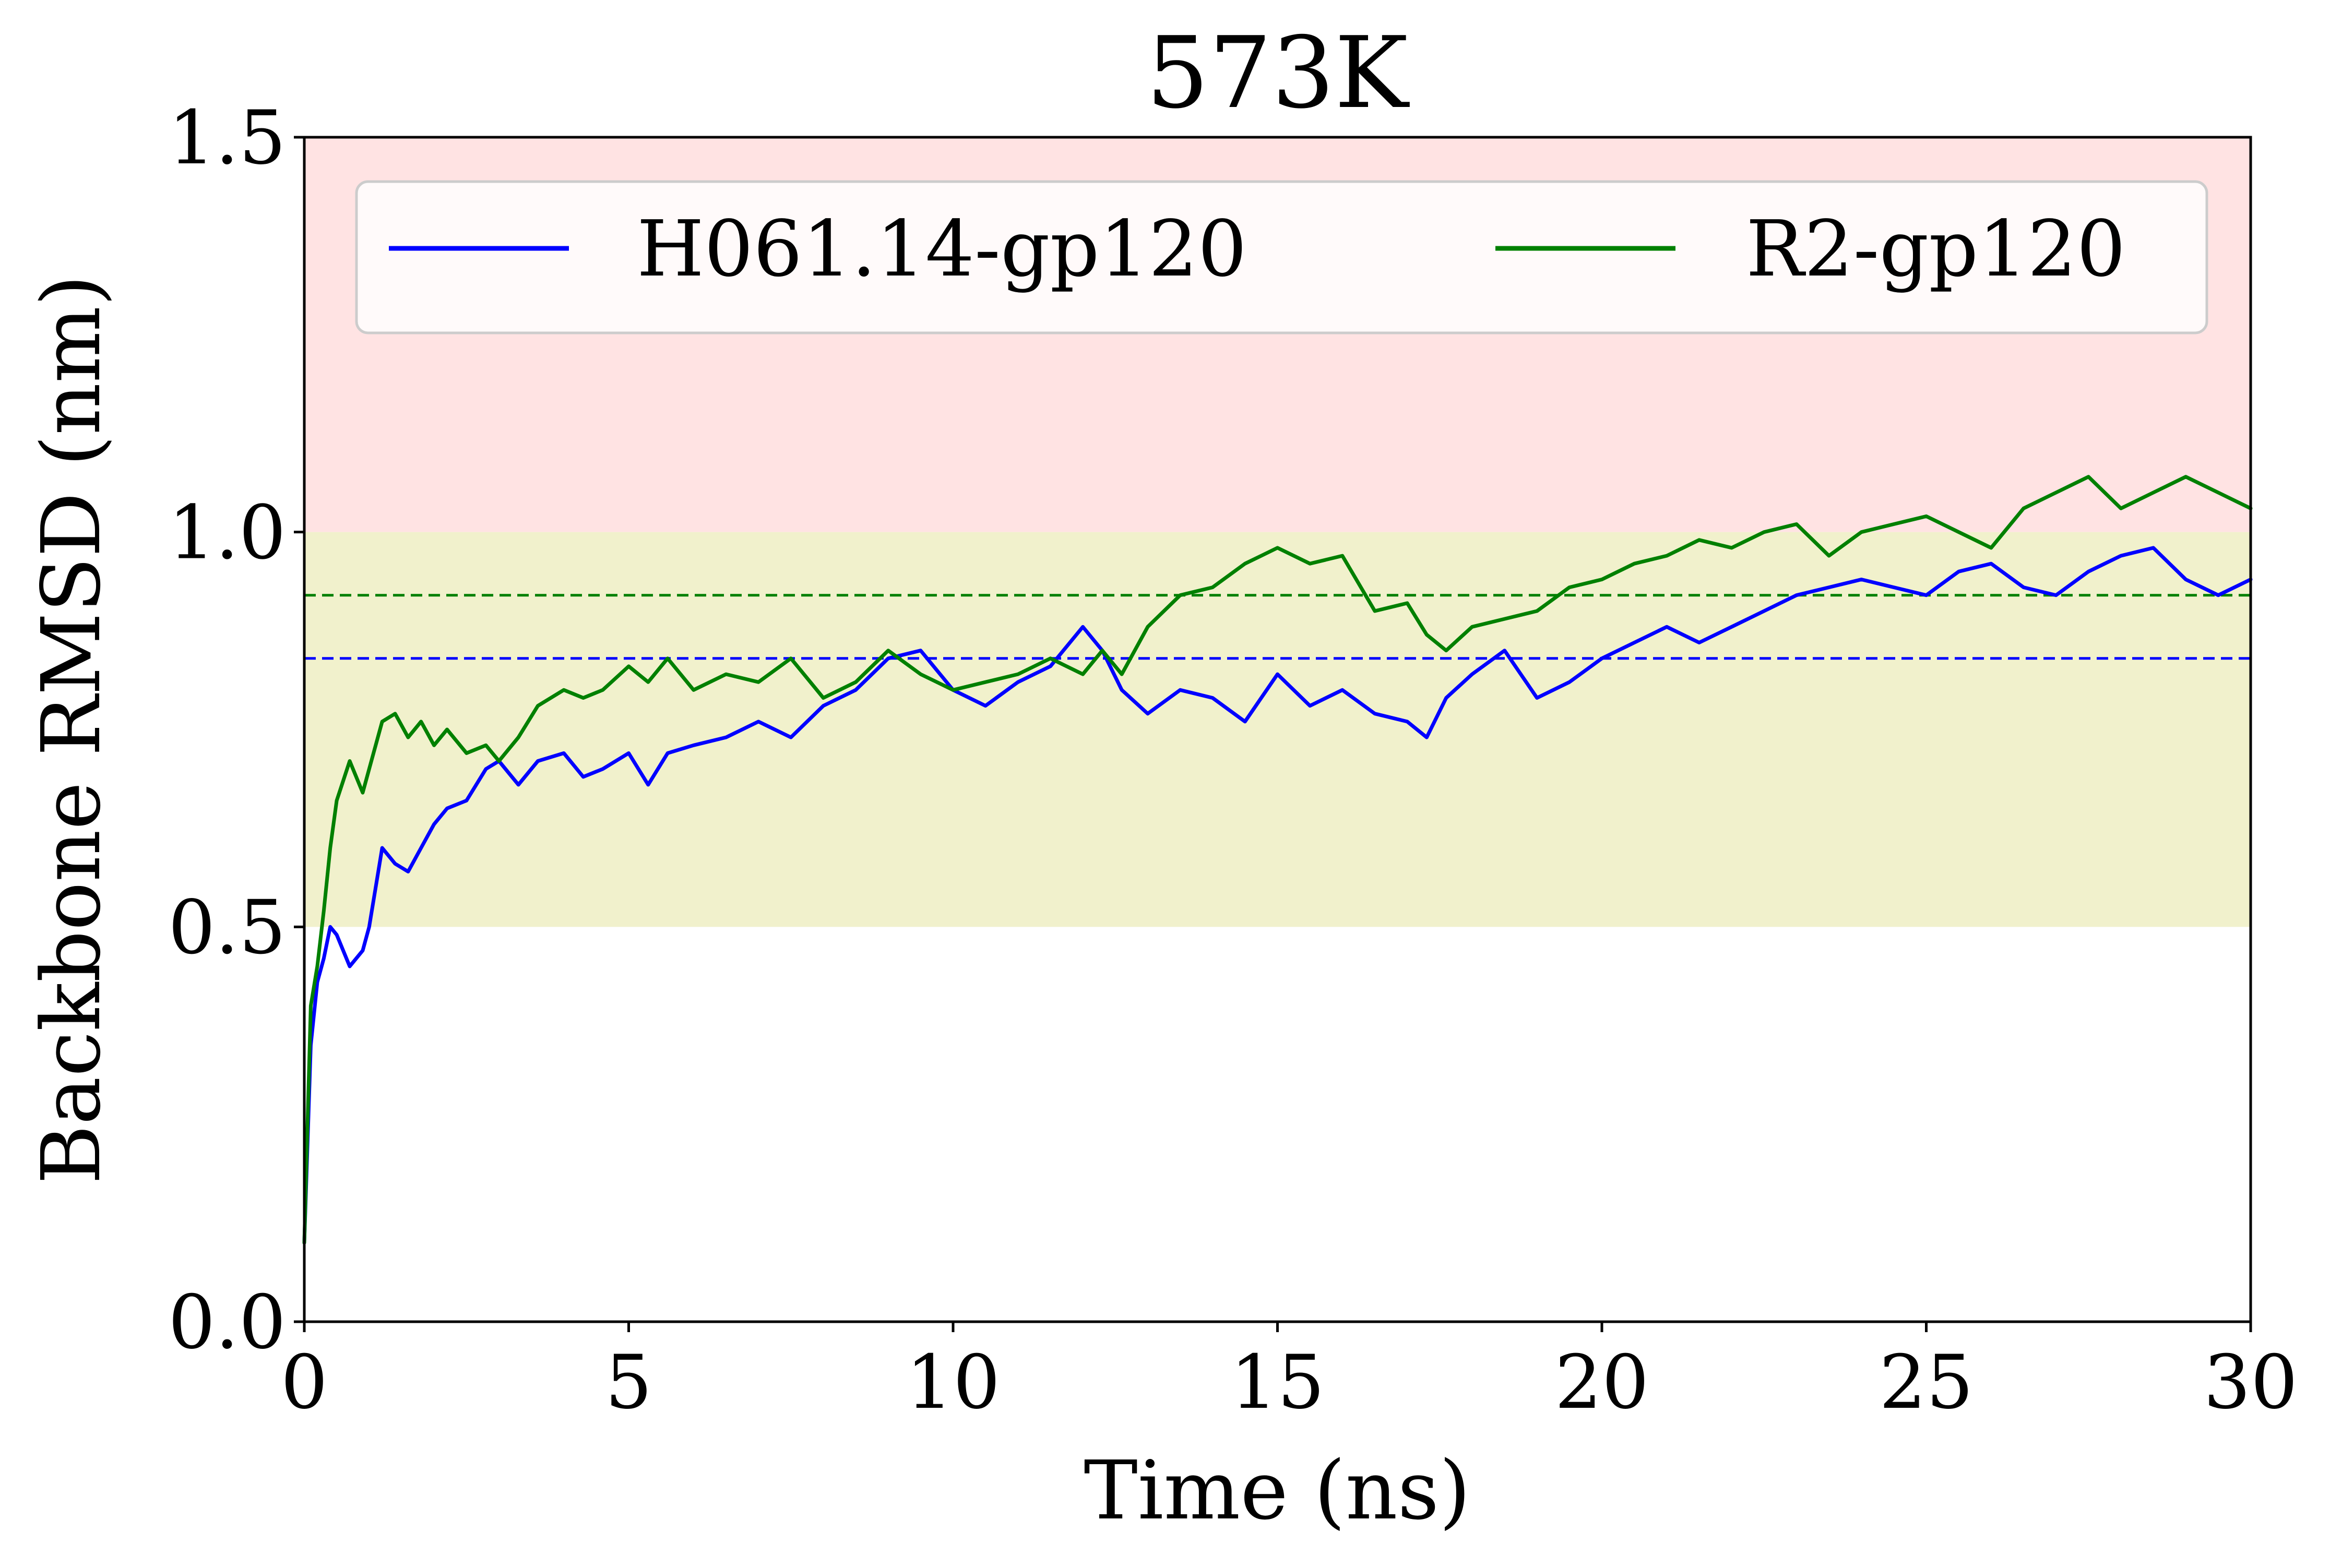 This screenshot has width=2330, height=1568. What do you see at coordinates (1926, 1382) in the screenshot?
I see `x-tick-label: 25` at bounding box center [1926, 1382].